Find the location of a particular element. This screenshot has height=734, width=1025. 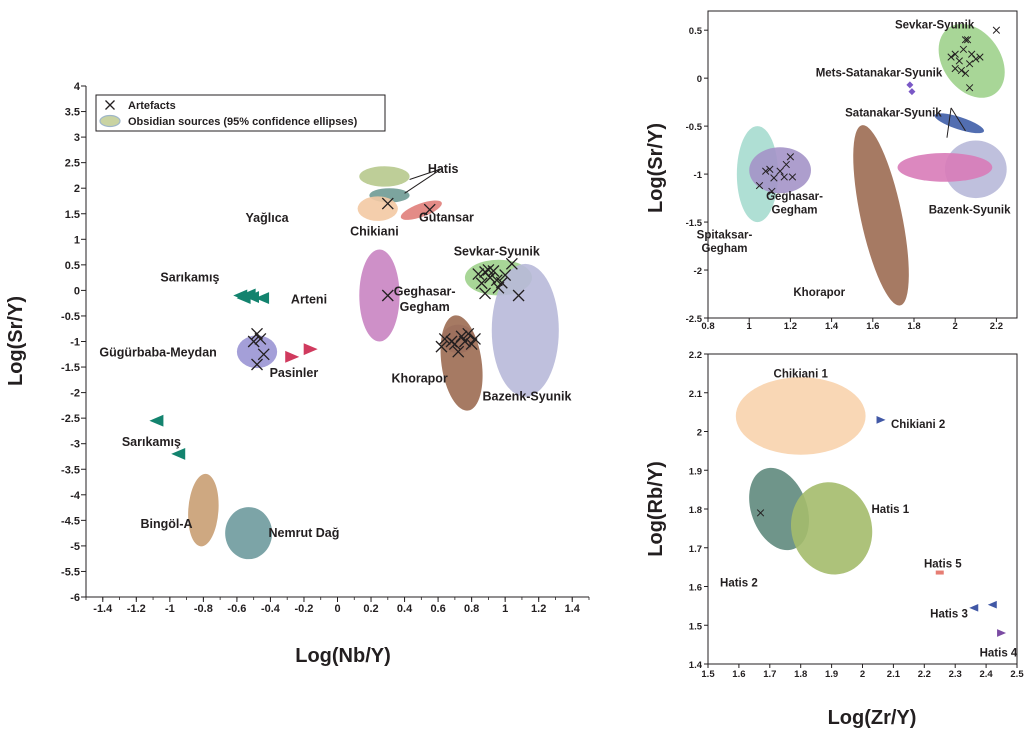

x-tick-label: 2 is located at coordinates (955, 326).